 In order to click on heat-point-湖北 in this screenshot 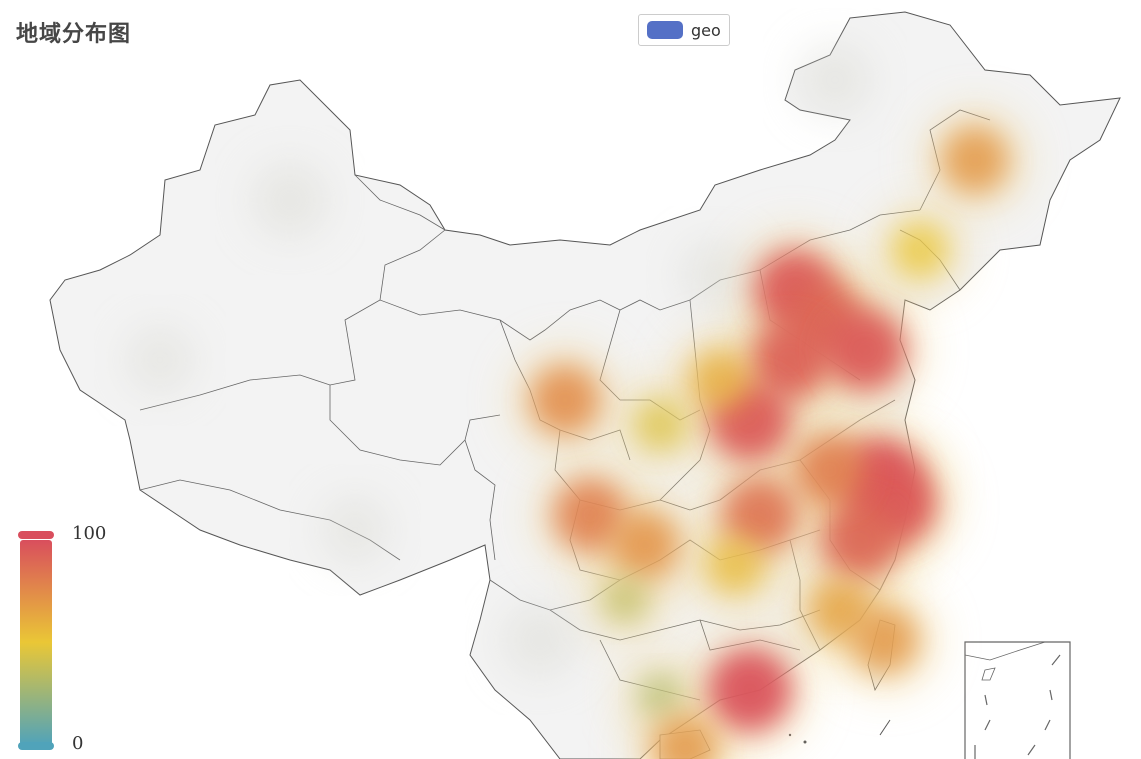, I will do `click(760, 515)`.